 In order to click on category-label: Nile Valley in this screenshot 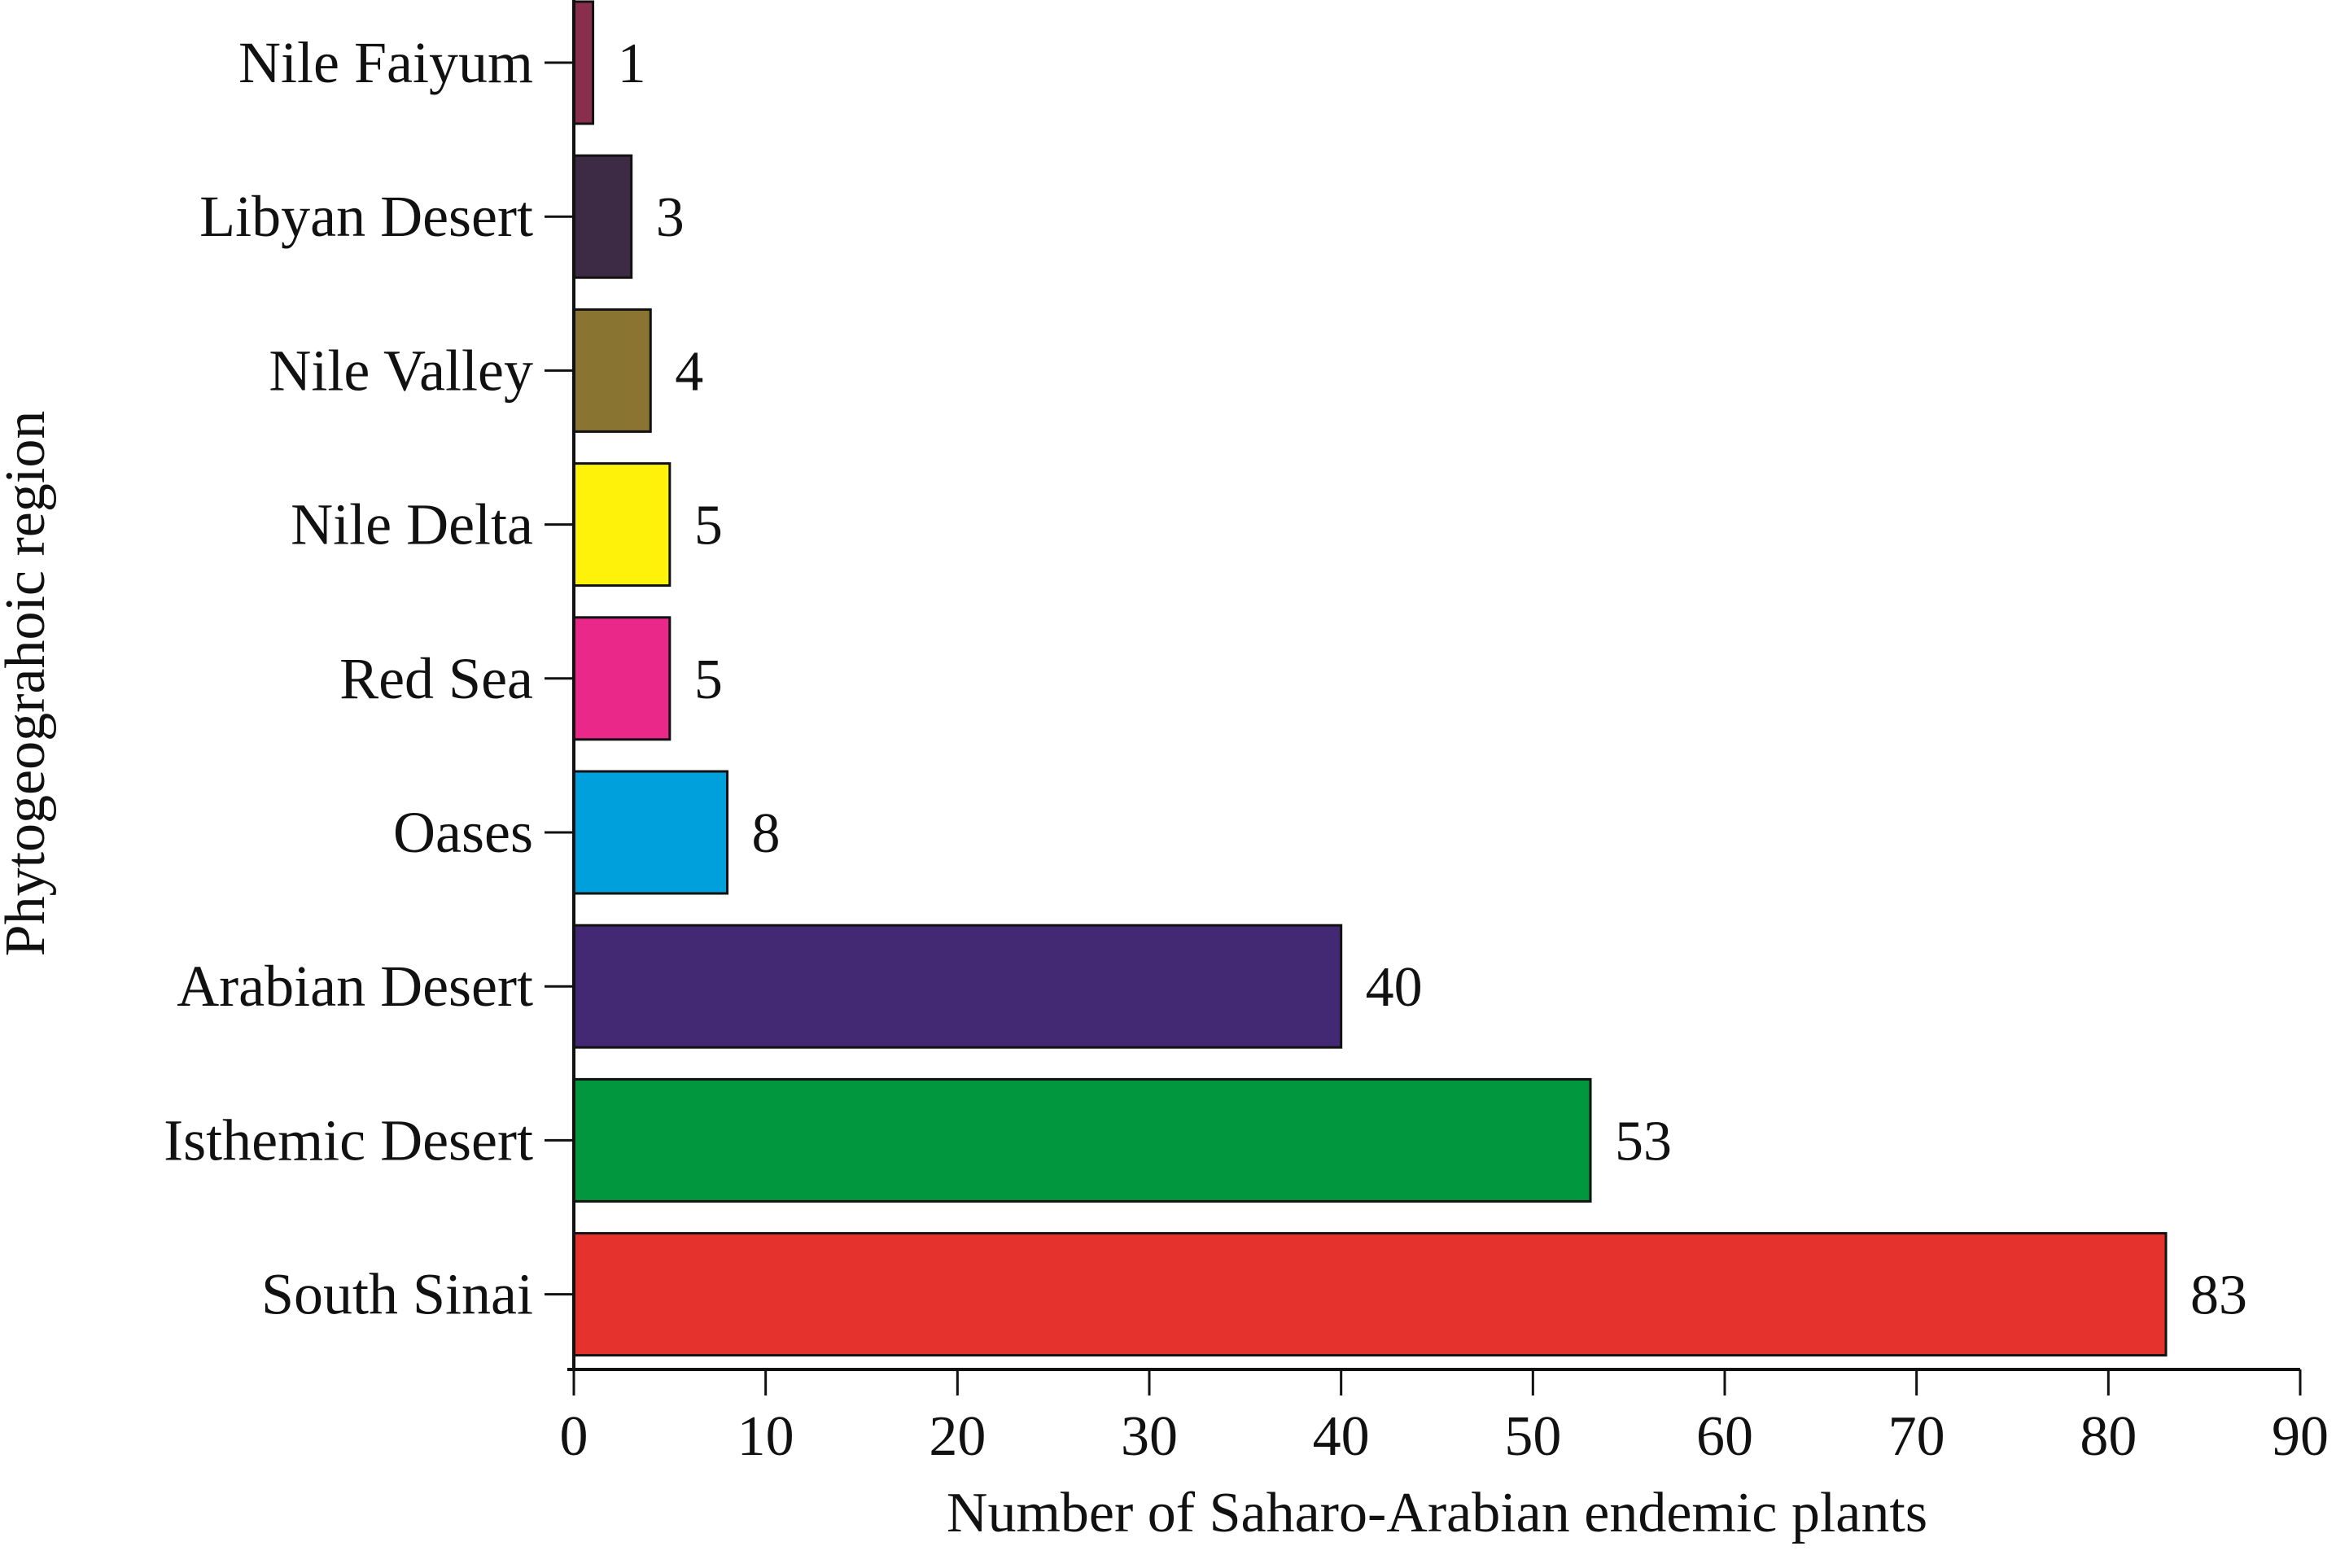, I will do `click(401, 370)`.